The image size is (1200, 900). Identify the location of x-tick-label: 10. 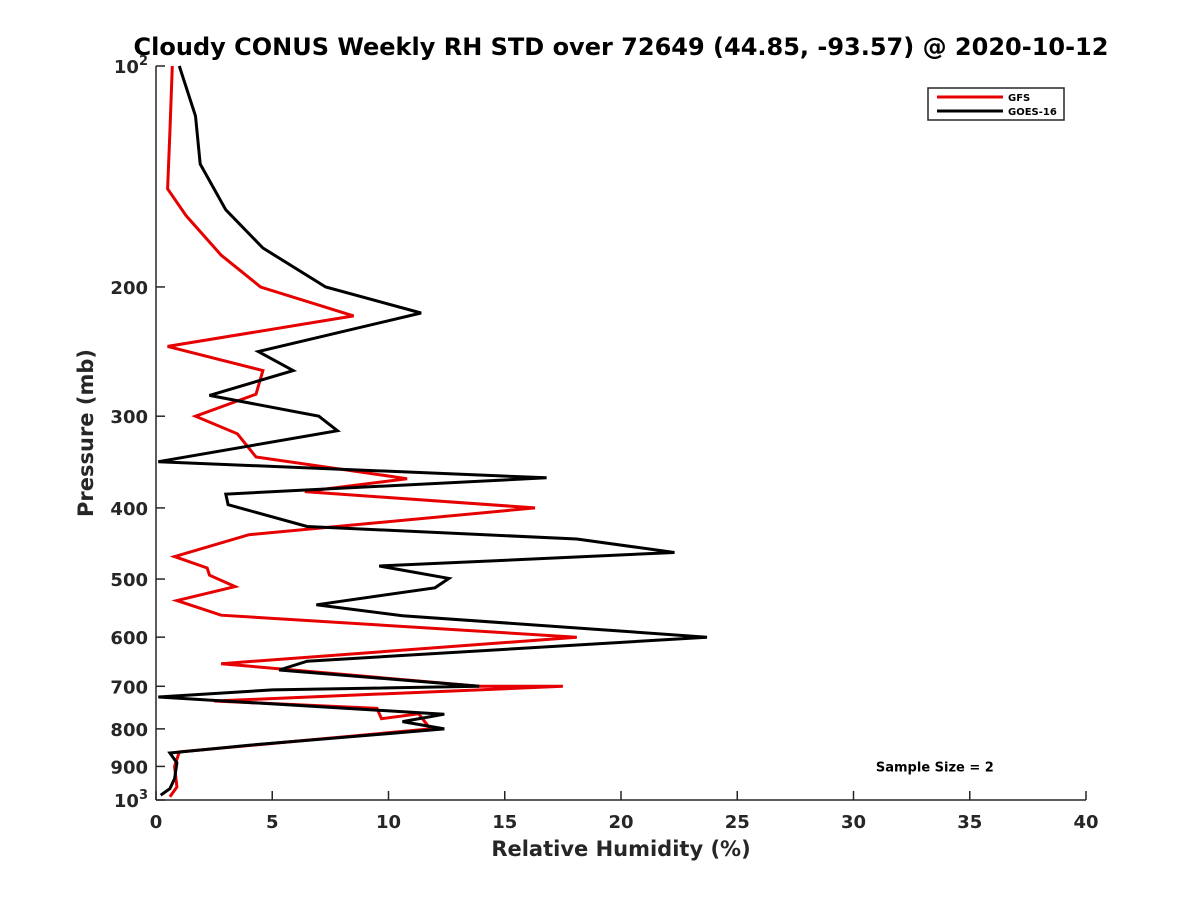
(388, 822).